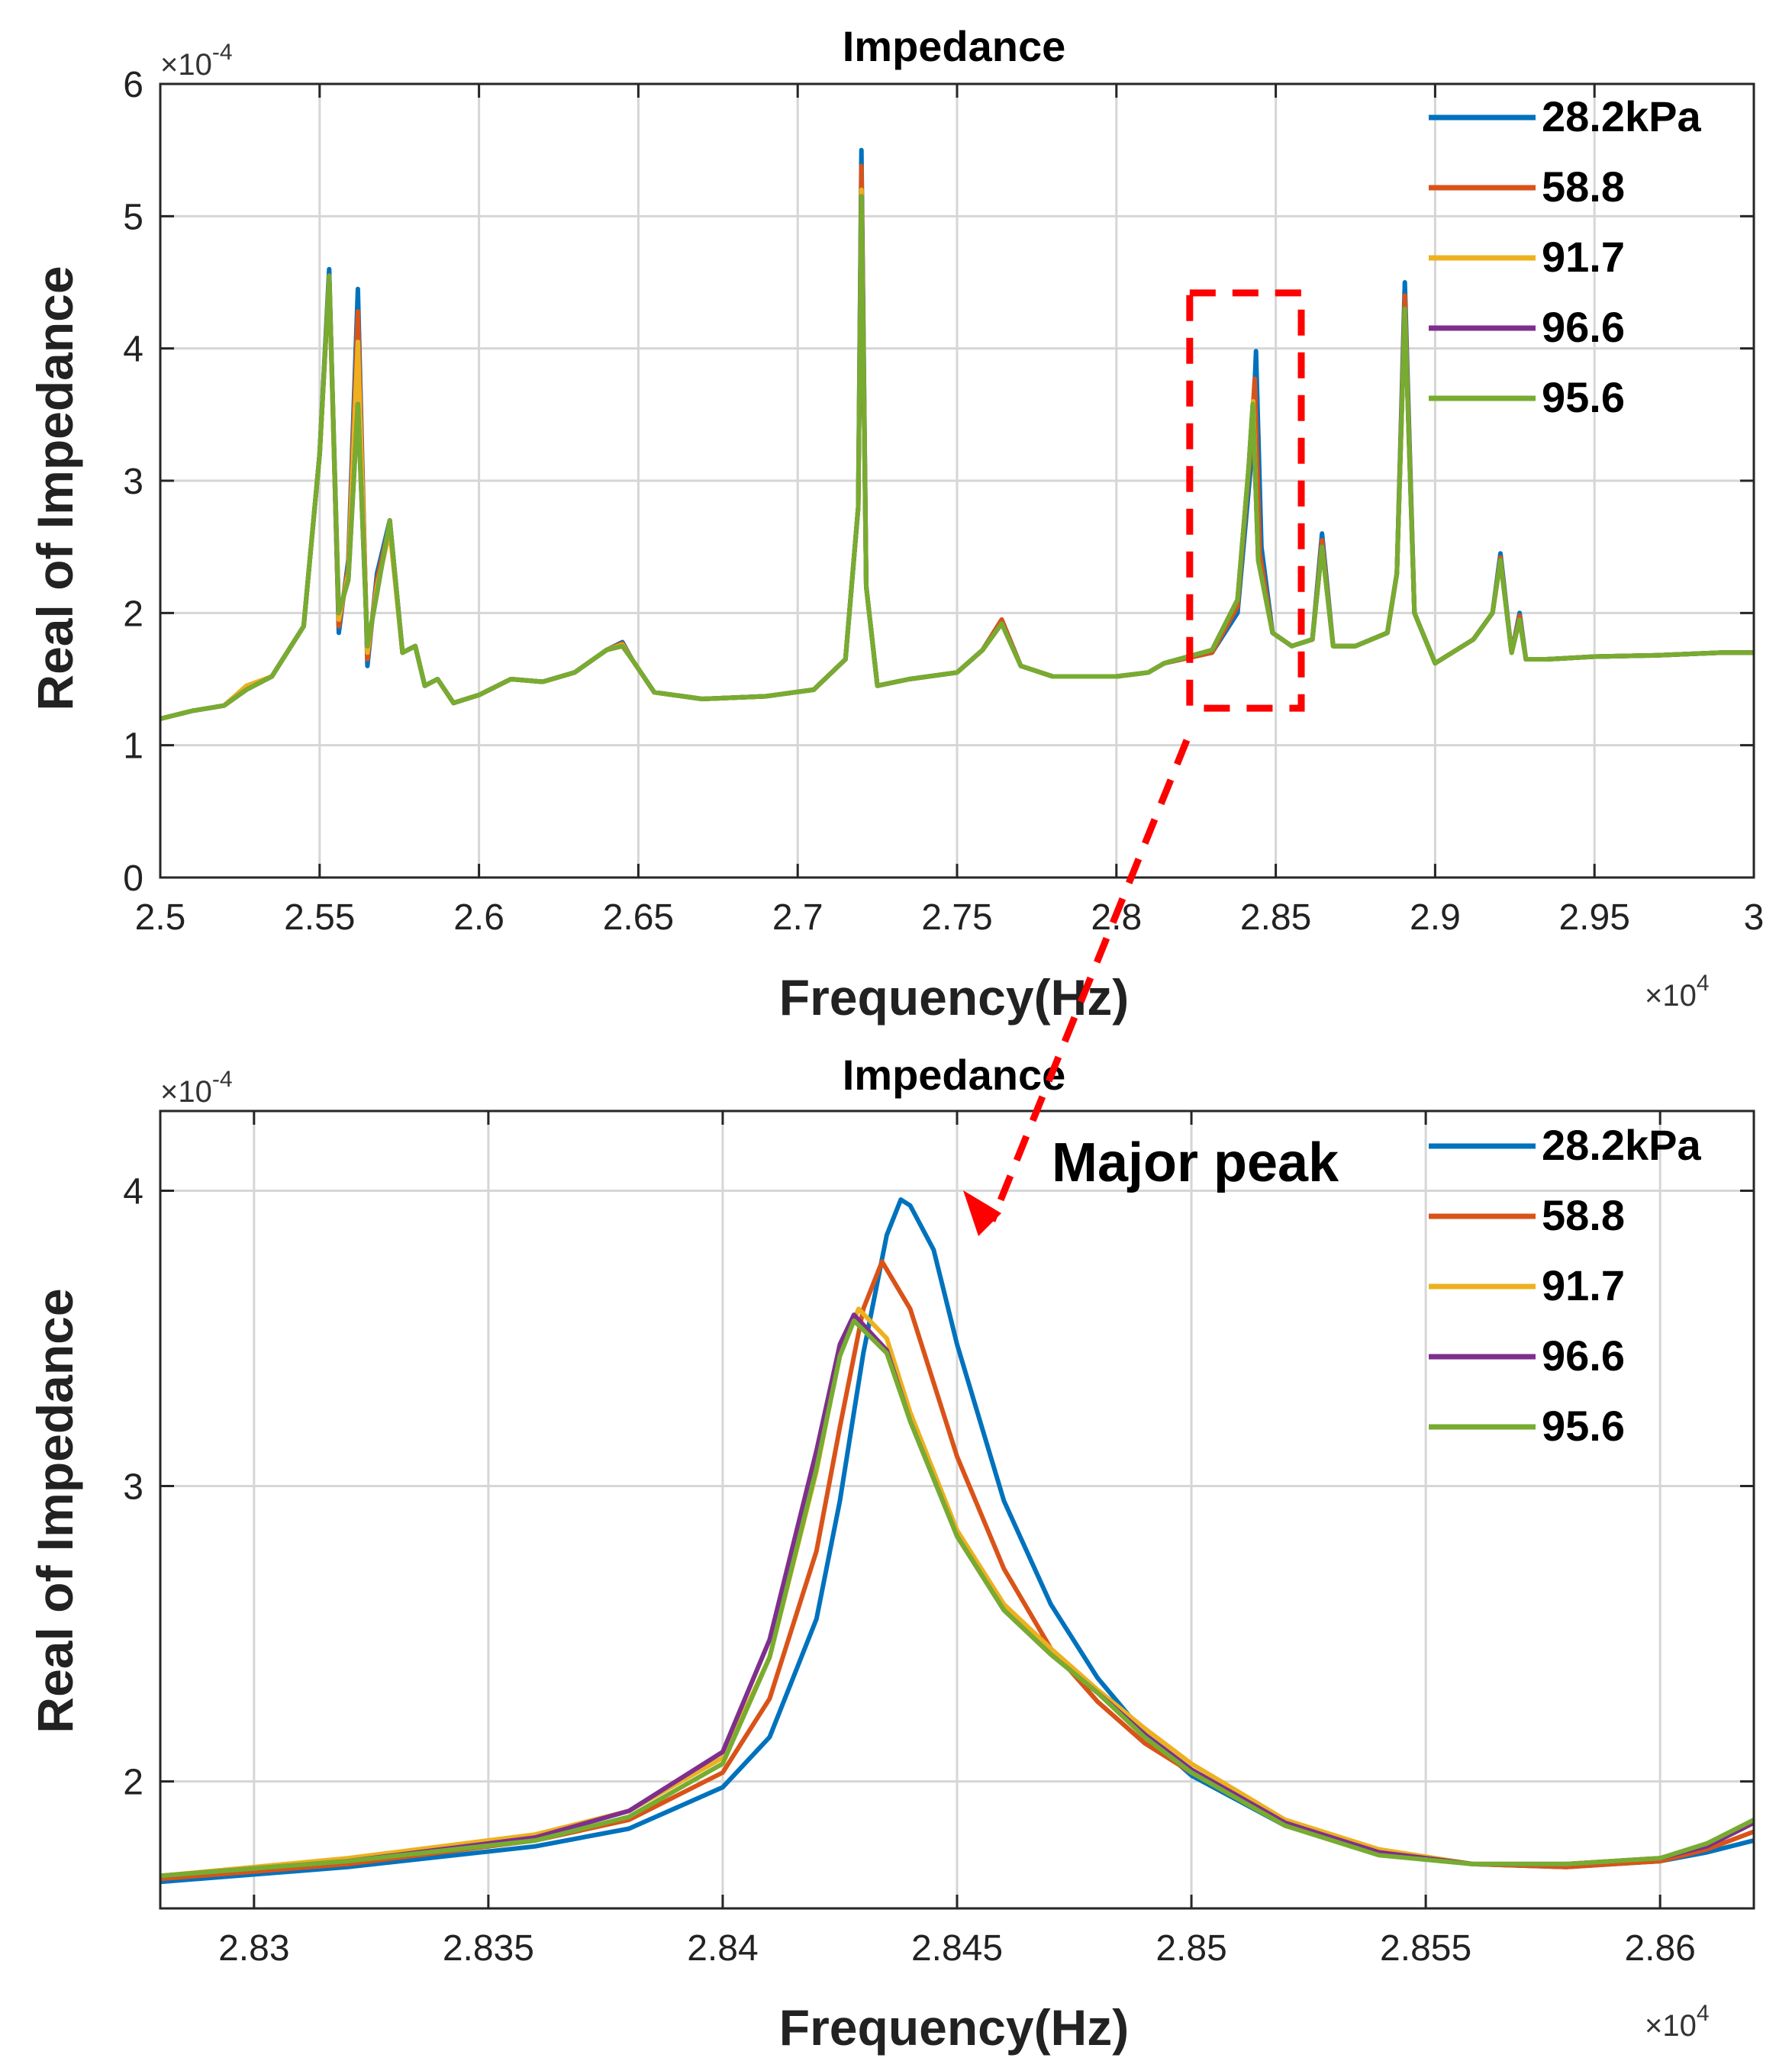  Describe the element at coordinates (133, 1487) in the screenshot. I see `zoom-y-tick-label: 3` at that location.